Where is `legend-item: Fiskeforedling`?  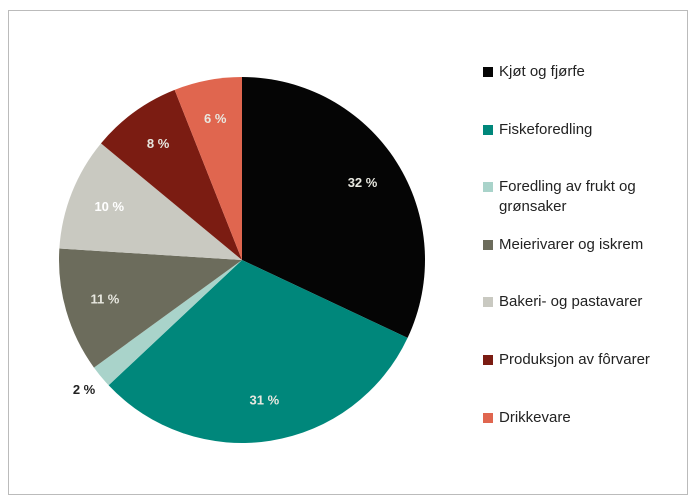 legend-item: Fiskeforedling is located at coordinates (537, 130).